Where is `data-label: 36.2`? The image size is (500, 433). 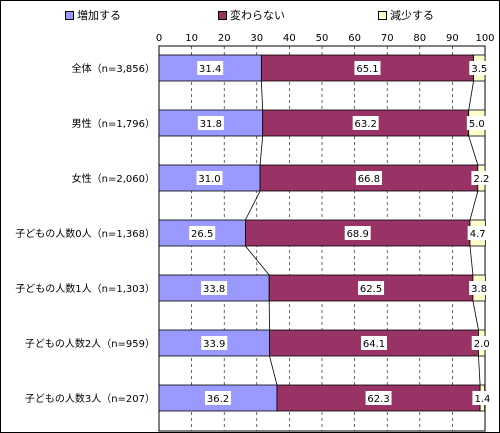 data-label: 36.2 is located at coordinates (218, 399).